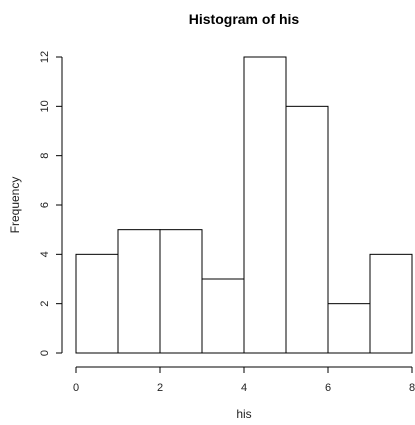 The width and height of the screenshot is (415, 425). What do you see at coordinates (244, 388) in the screenshot?
I see `x-tick-label: 4` at bounding box center [244, 388].